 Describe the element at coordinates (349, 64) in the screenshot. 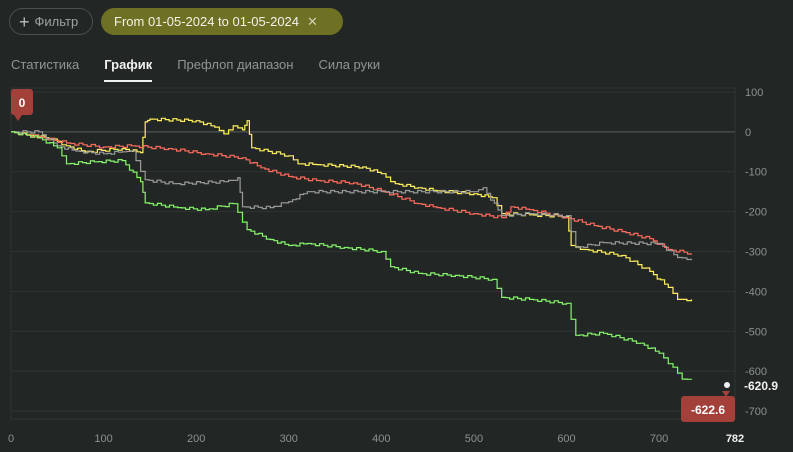

I see `tab-hand-strength: Сила руки` at that location.